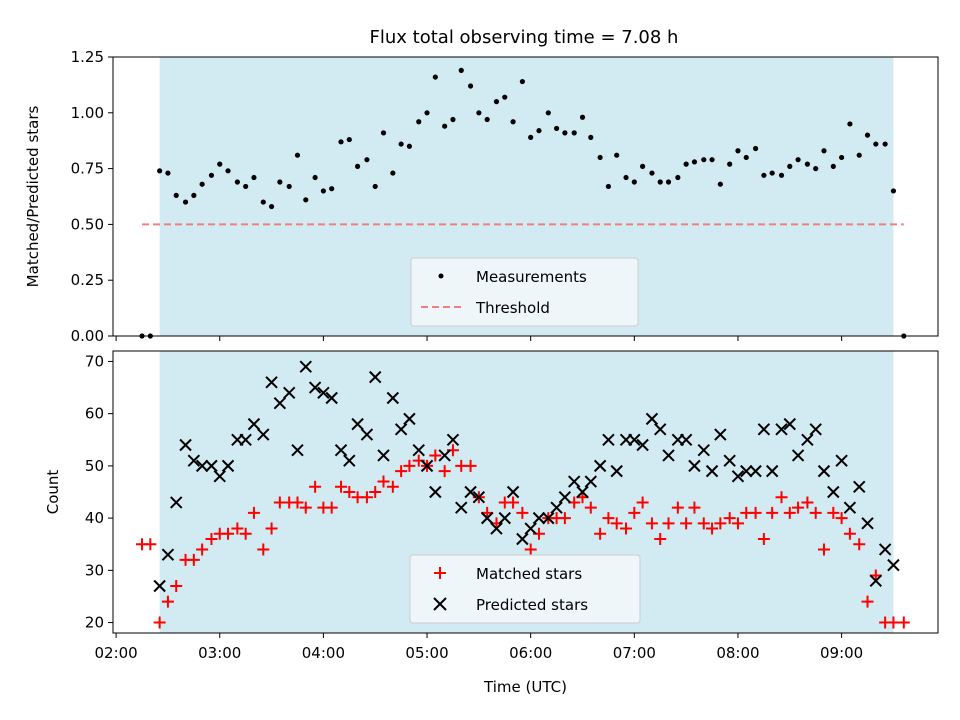  What do you see at coordinates (524, 292) in the screenshot?
I see `ratio-legend: Measurements Threshold` at bounding box center [524, 292].